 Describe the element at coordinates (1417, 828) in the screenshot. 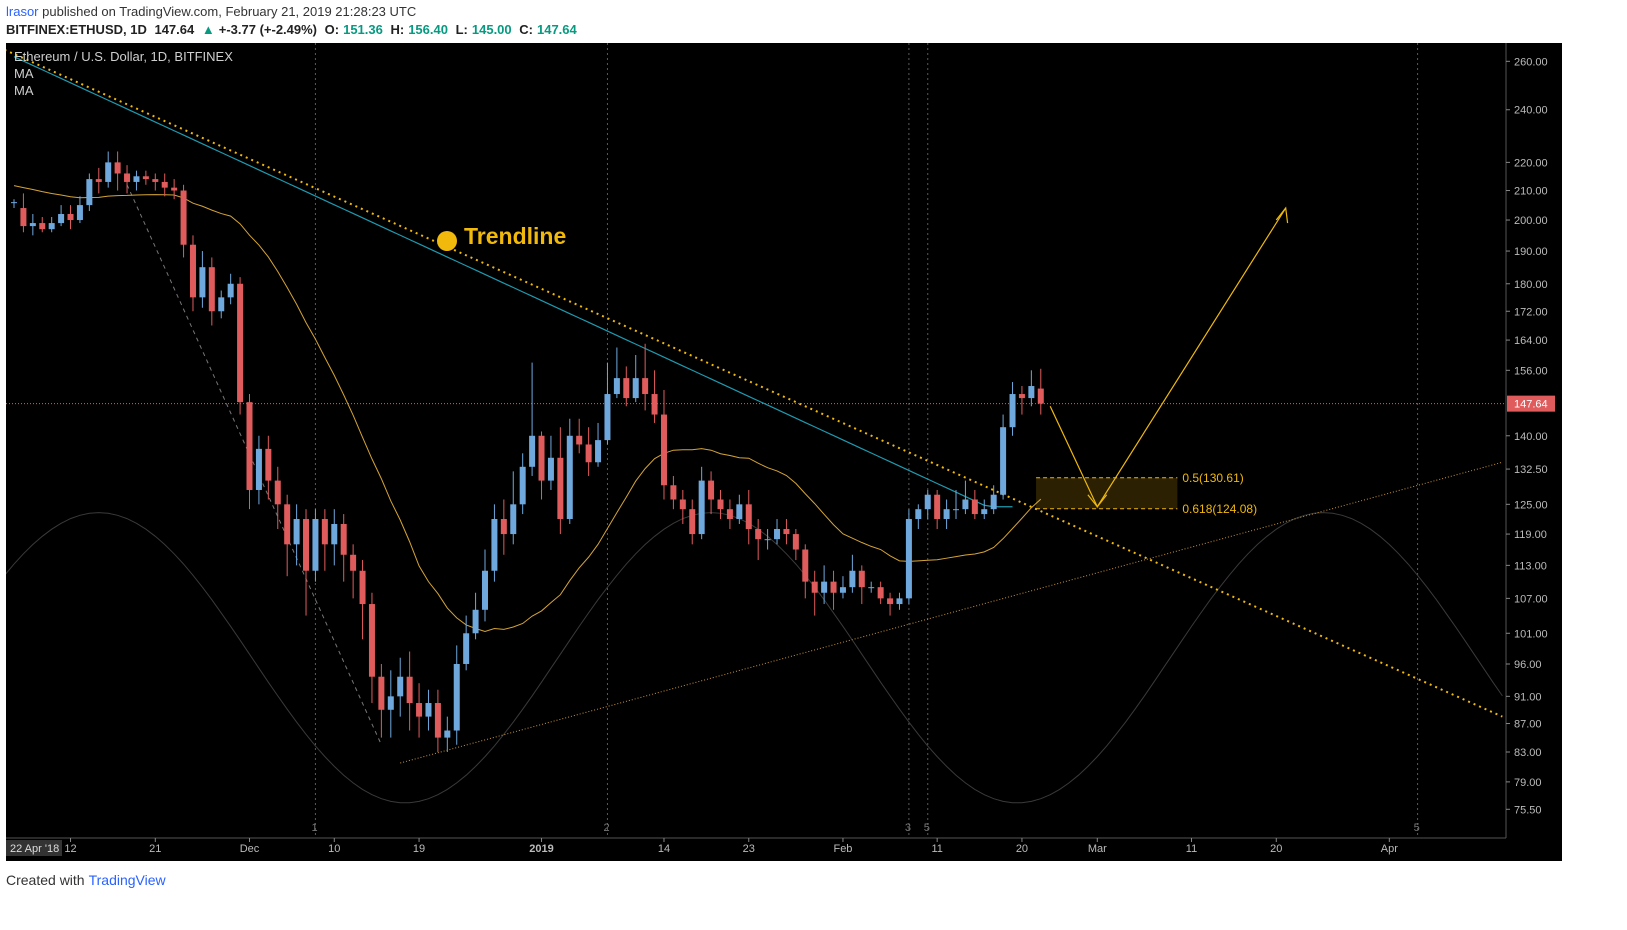

I see `cycle-marker-label: 5` at that location.